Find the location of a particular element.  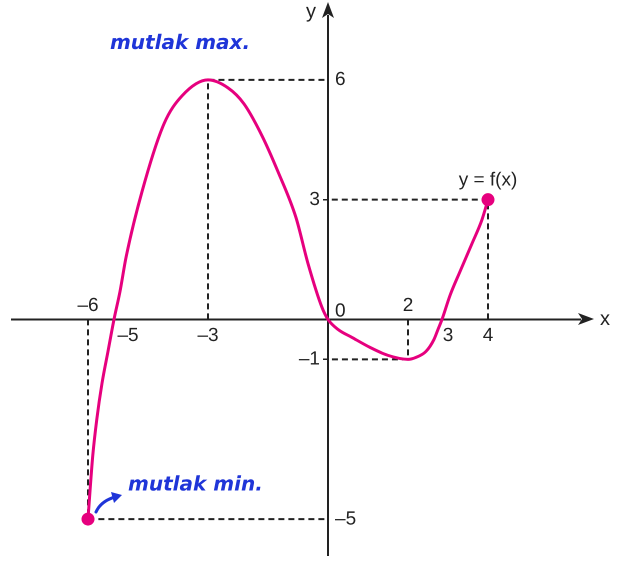

x-tick-label: –3 is located at coordinates (208, 335).